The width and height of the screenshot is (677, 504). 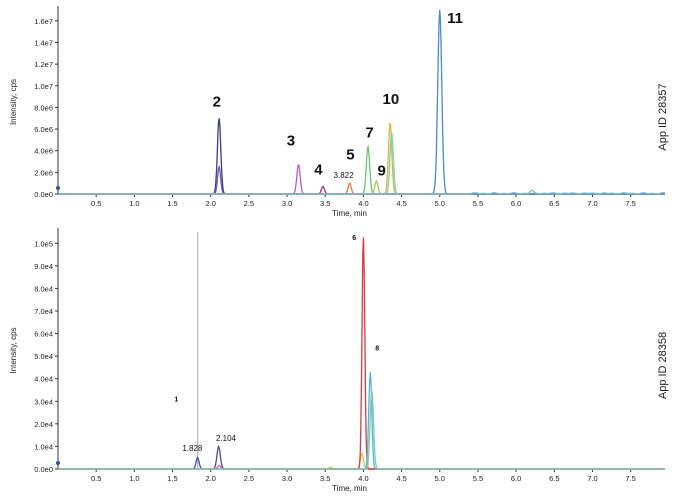 What do you see at coordinates (455, 18) in the screenshot?
I see `peak-label: 11` at bounding box center [455, 18].